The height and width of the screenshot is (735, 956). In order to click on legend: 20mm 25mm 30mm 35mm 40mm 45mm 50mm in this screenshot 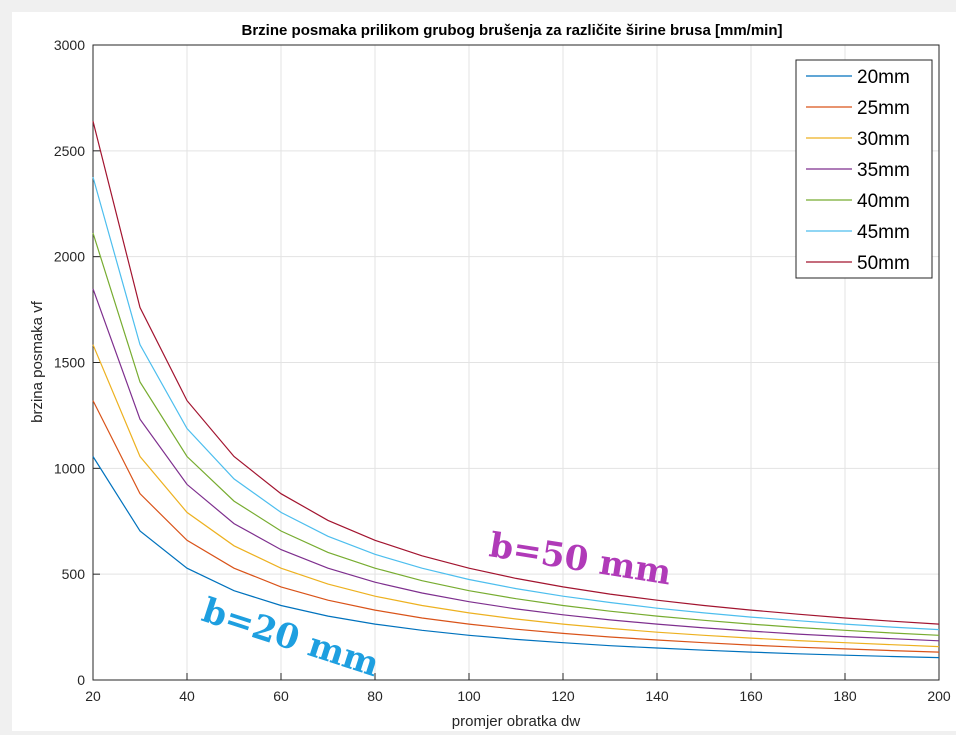, I will do `click(864, 169)`.